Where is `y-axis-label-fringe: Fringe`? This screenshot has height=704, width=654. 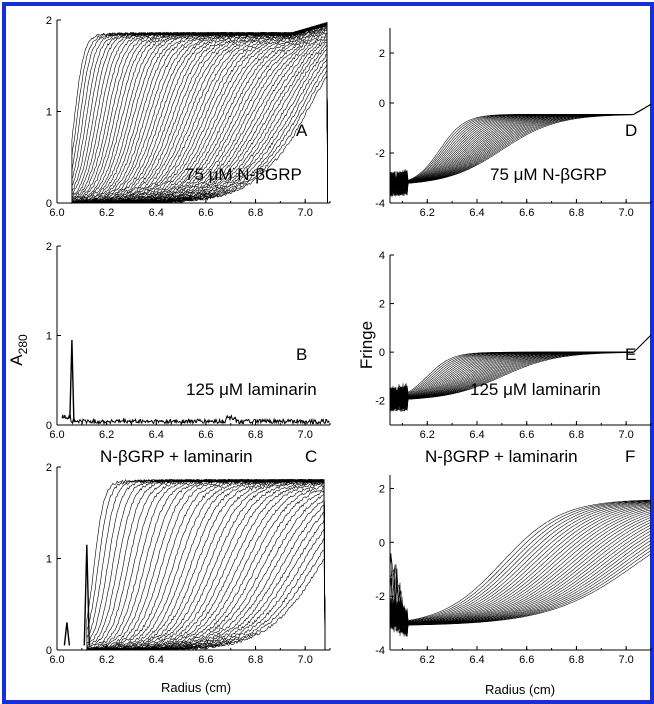
y-axis-label-fringe: Fringe is located at coordinates (366, 345).